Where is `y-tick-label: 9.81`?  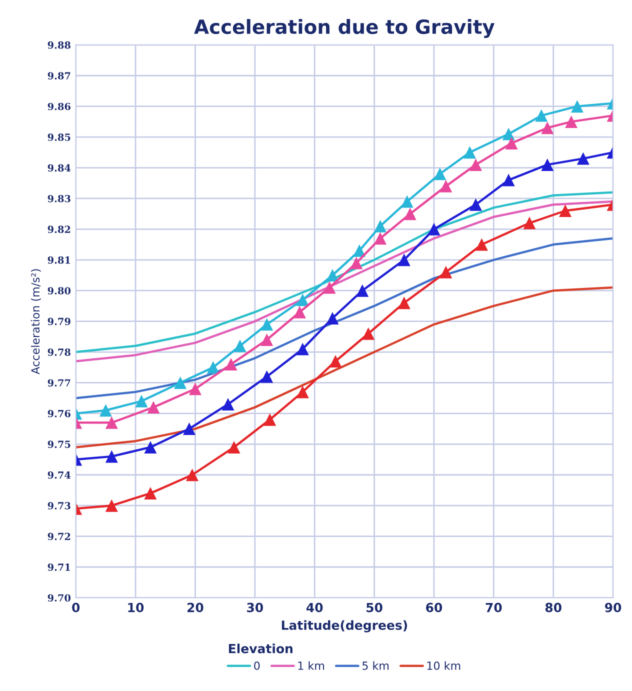
y-tick-label: 9.81 is located at coordinates (59, 260).